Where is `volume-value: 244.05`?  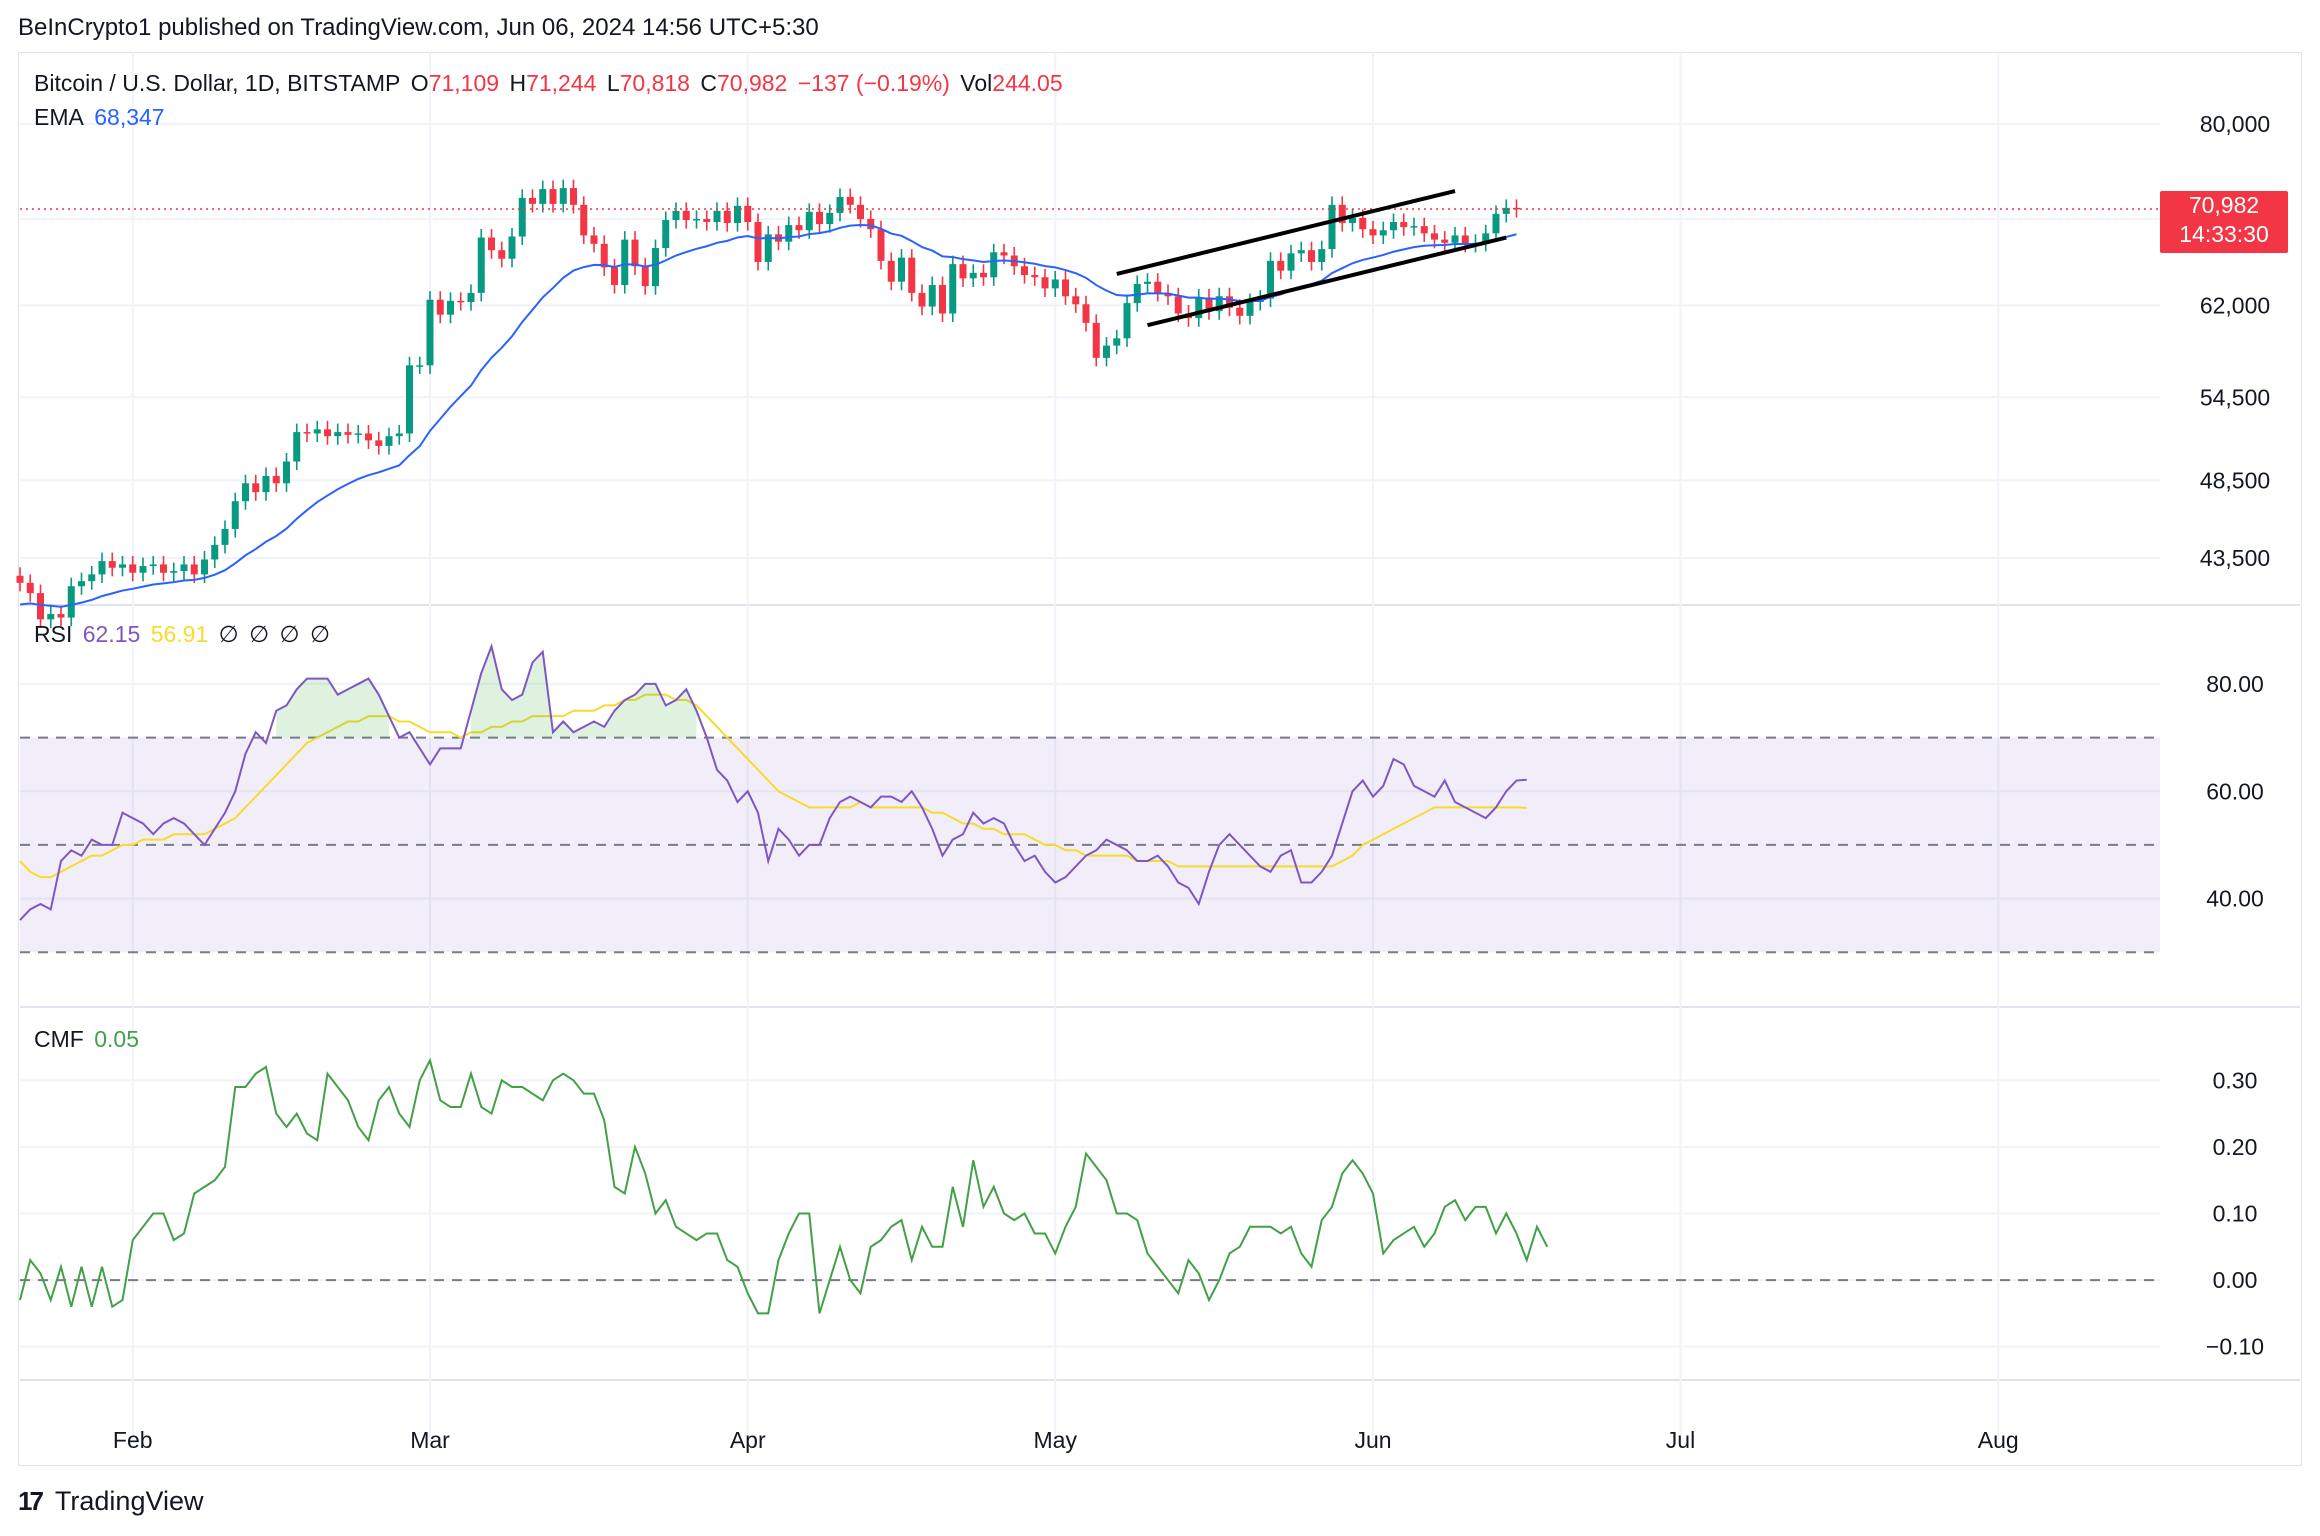 volume-value: 244.05 is located at coordinates (1027, 83).